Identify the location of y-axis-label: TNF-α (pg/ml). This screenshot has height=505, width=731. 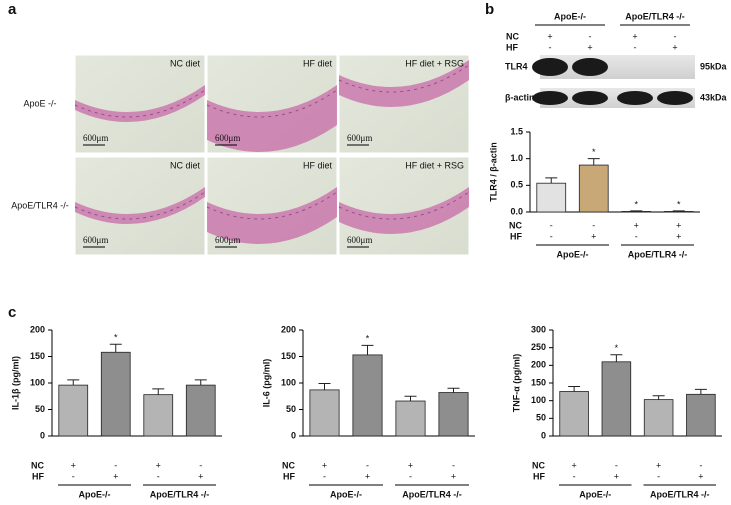
(516, 383).